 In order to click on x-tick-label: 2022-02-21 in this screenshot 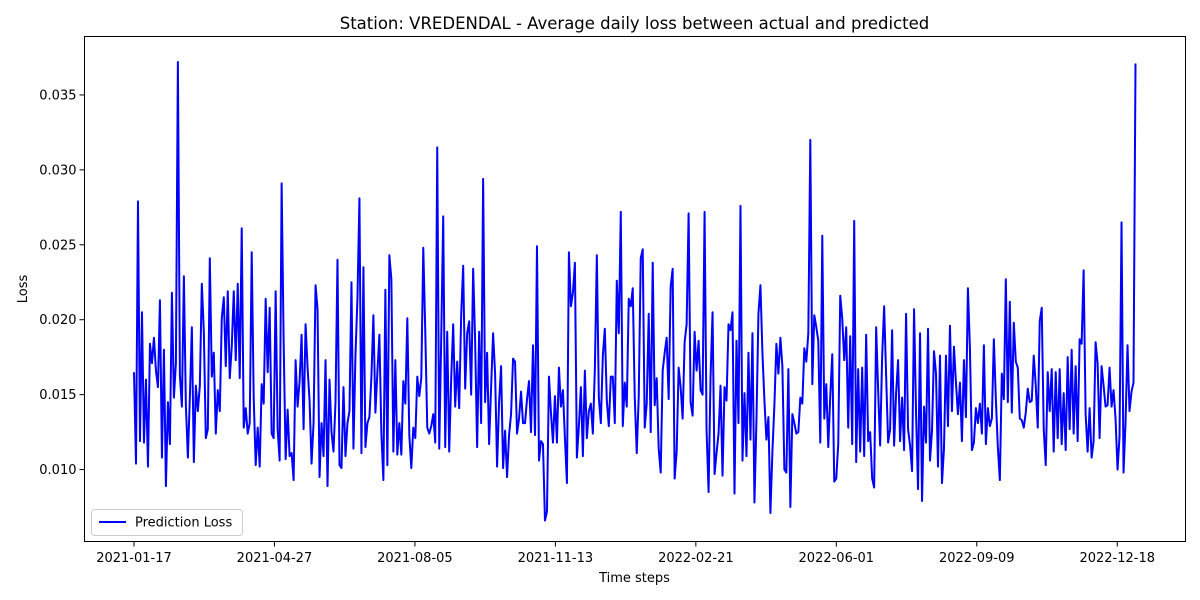, I will do `click(696, 558)`.